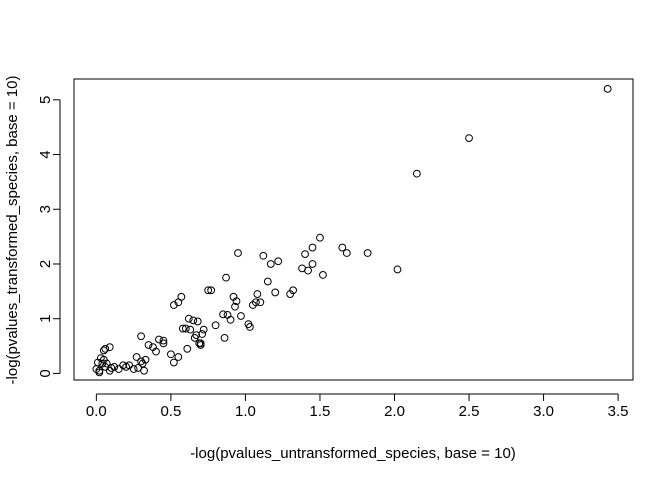  I want to click on x-tick-label: 2.5, so click(469, 411).